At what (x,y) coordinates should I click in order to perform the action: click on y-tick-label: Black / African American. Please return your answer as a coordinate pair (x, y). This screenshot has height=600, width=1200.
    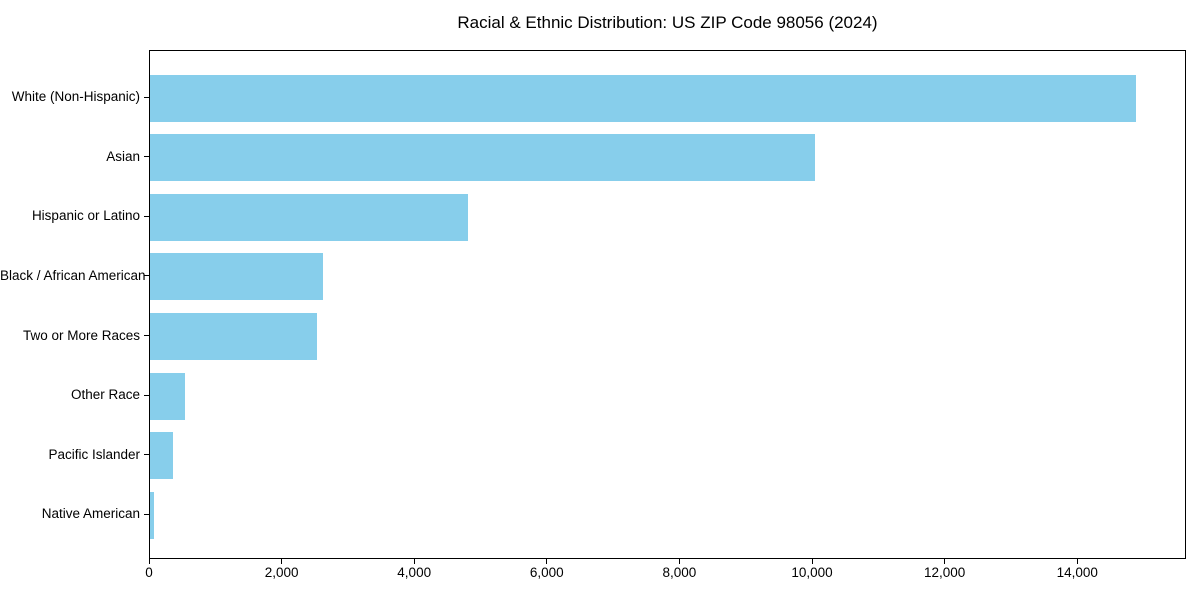
    Looking at the image, I should click on (73, 275).